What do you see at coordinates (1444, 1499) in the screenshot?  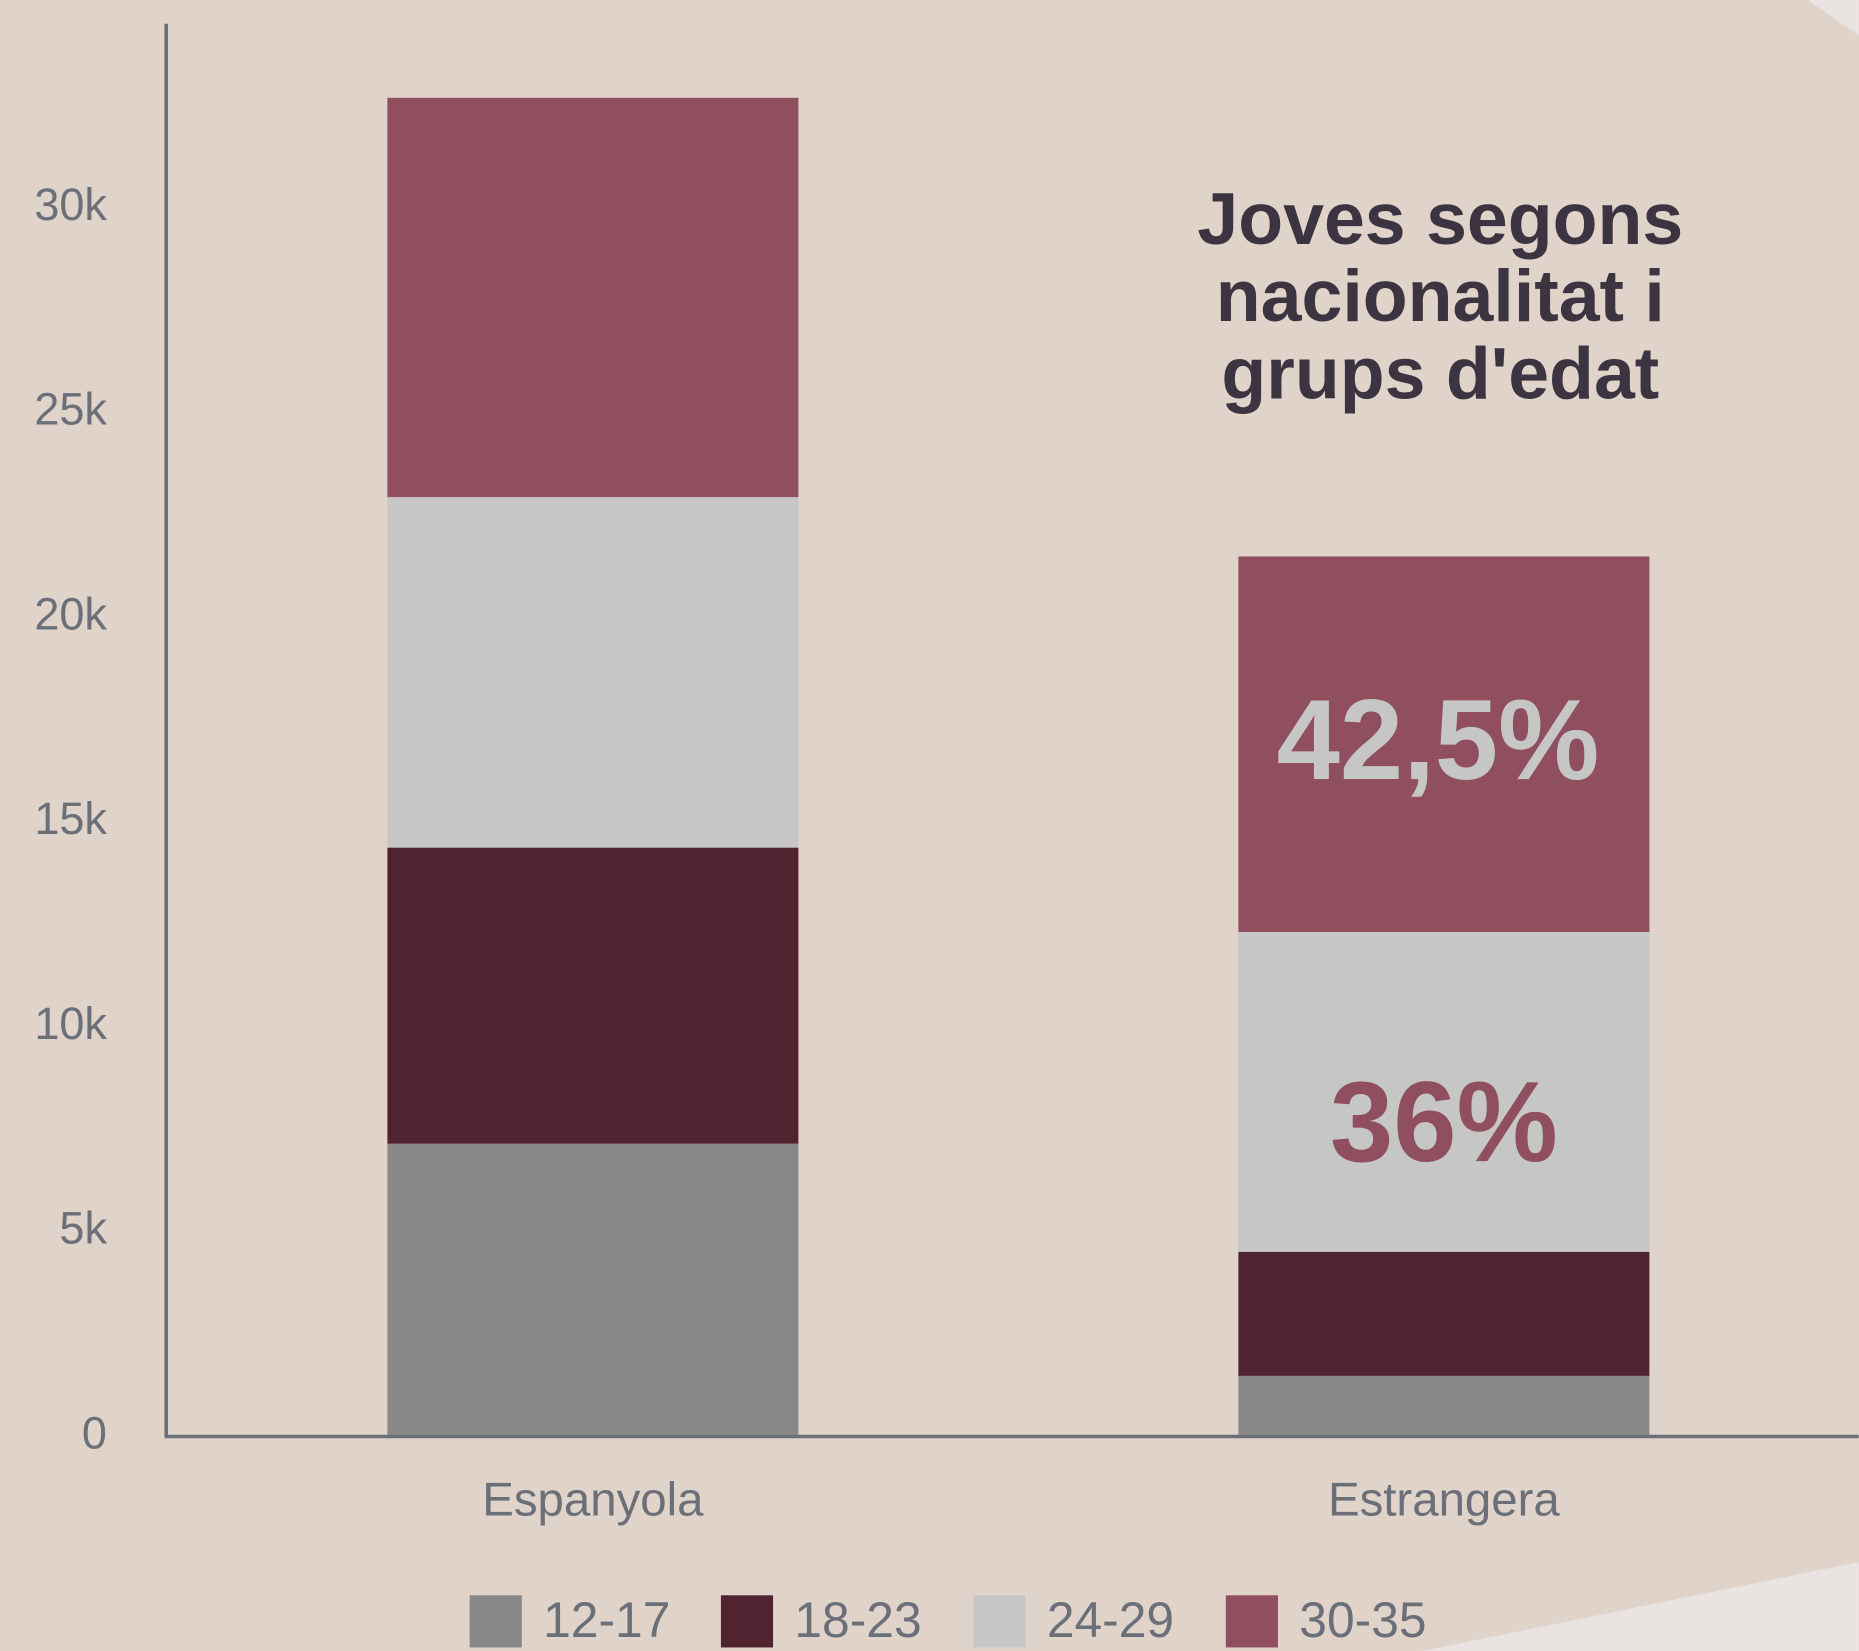 I see `x-tick-label: Estrangera` at bounding box center [1444, 1499].